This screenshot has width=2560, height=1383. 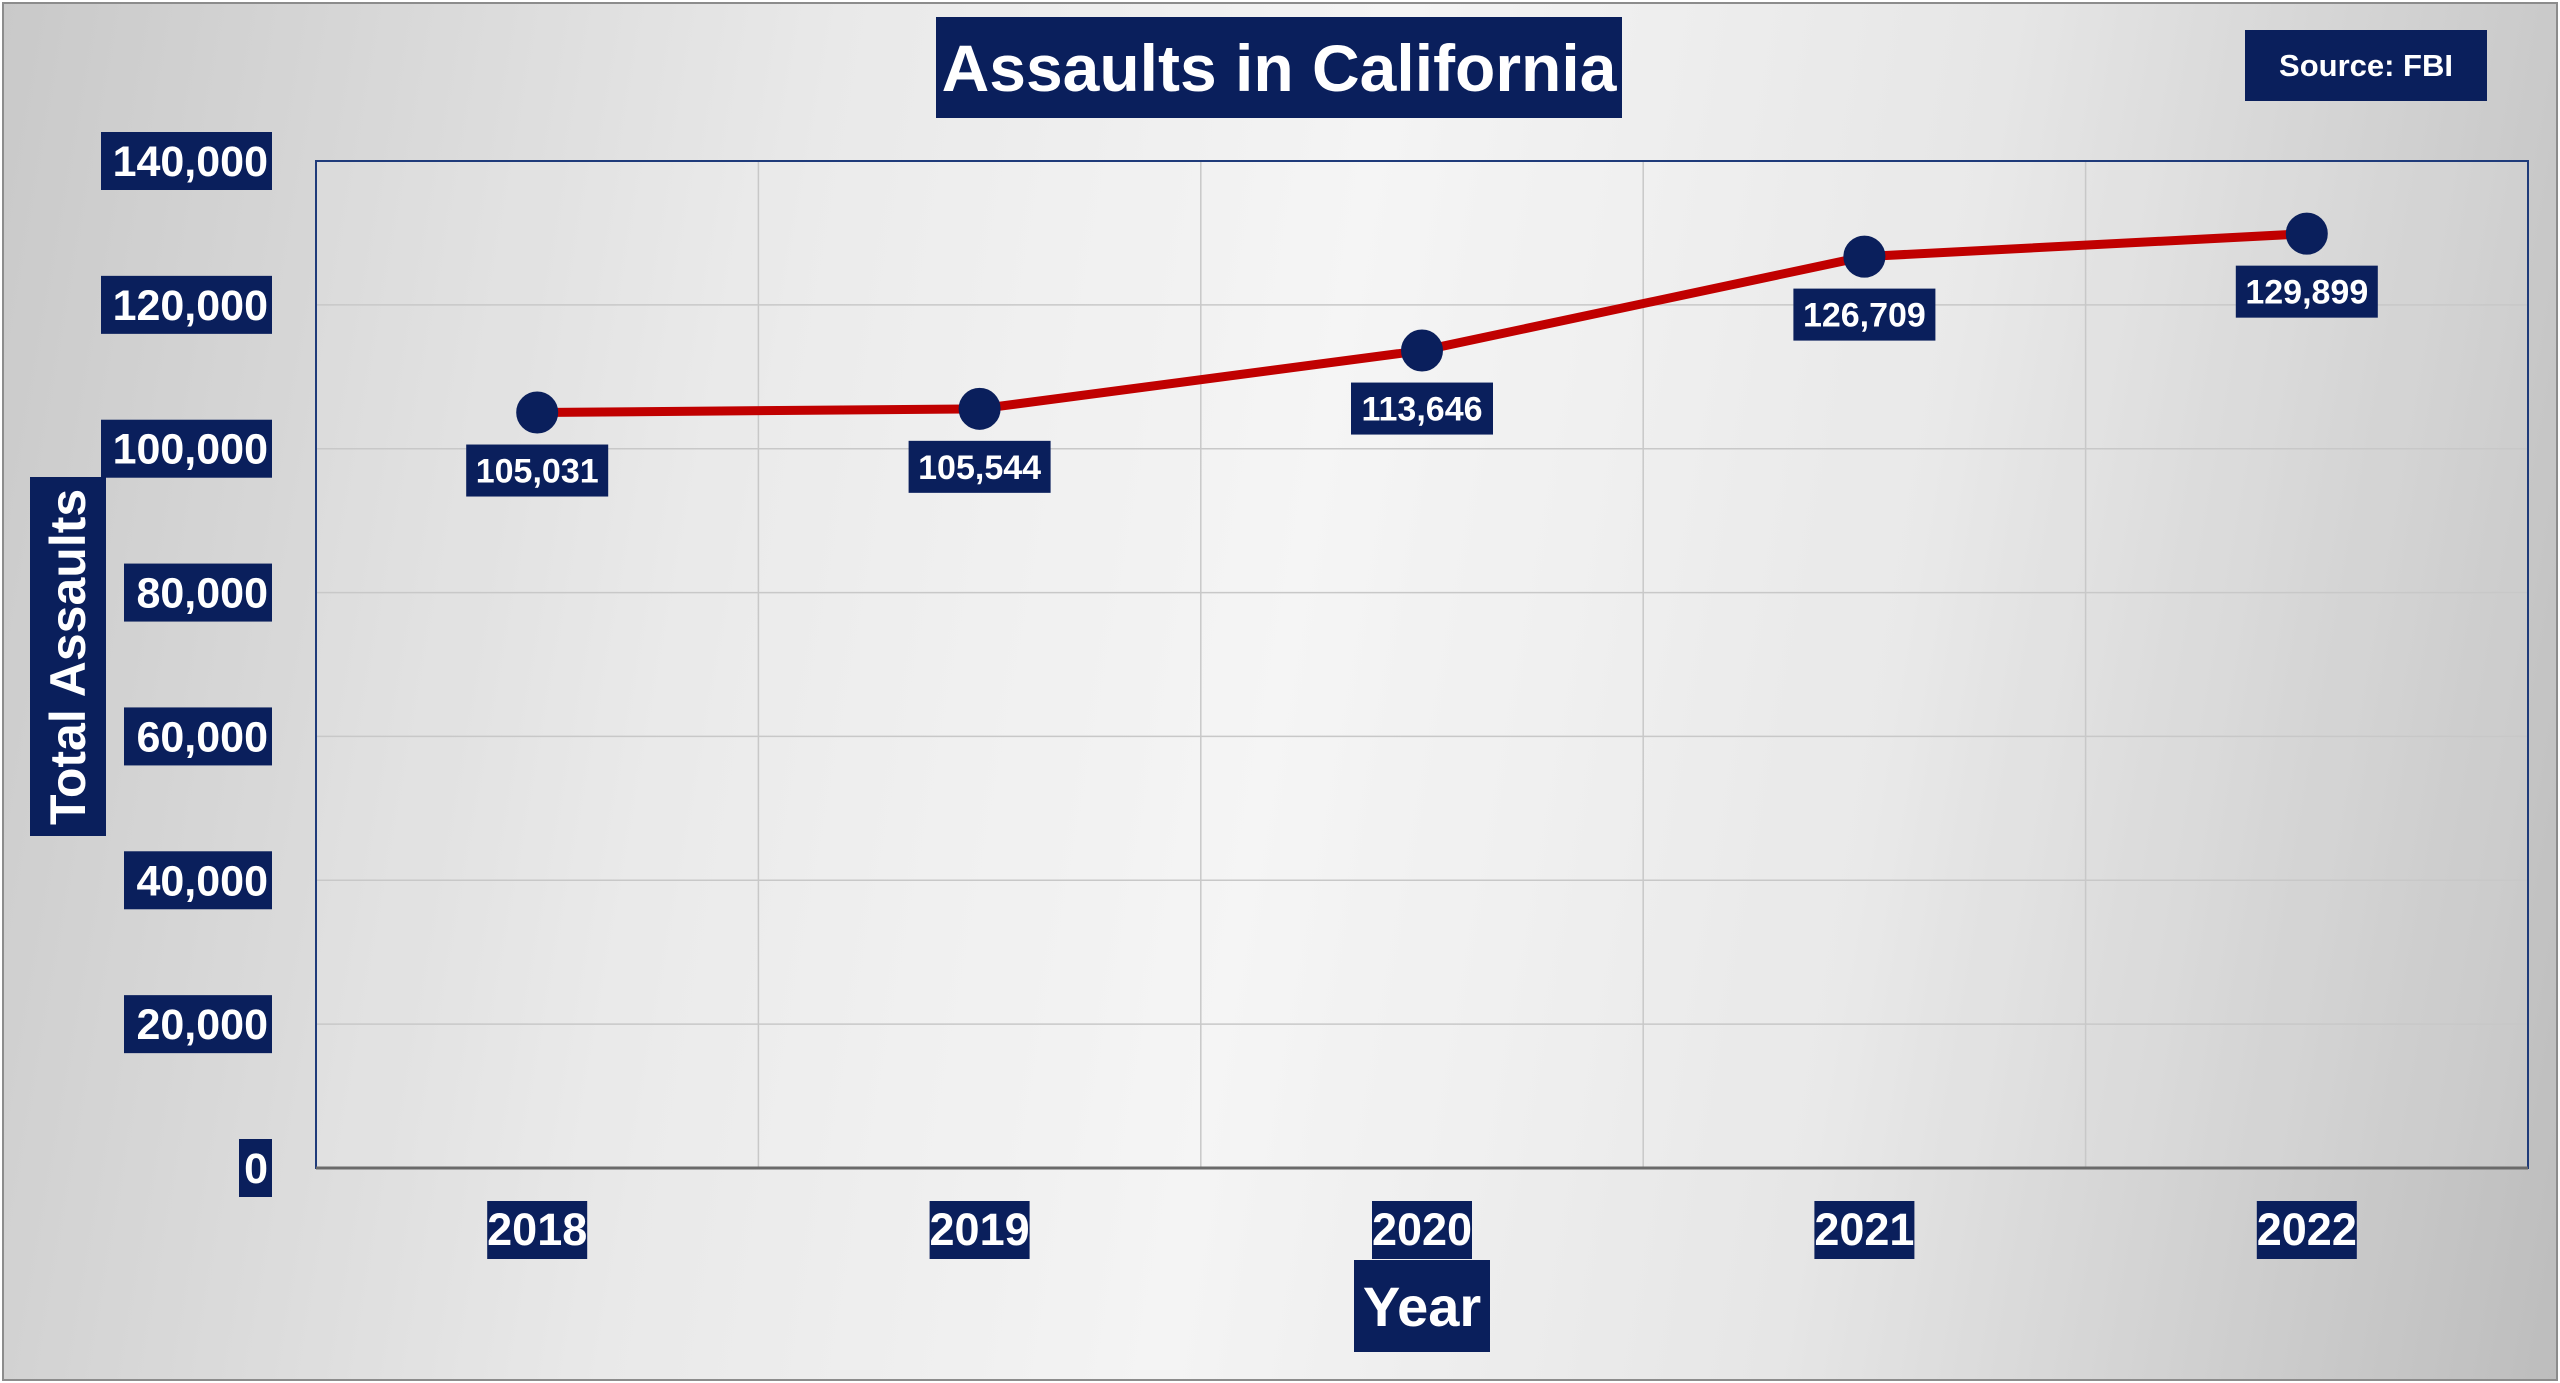 I want to click on data-label: 105,544, so click(x=979, y=466).